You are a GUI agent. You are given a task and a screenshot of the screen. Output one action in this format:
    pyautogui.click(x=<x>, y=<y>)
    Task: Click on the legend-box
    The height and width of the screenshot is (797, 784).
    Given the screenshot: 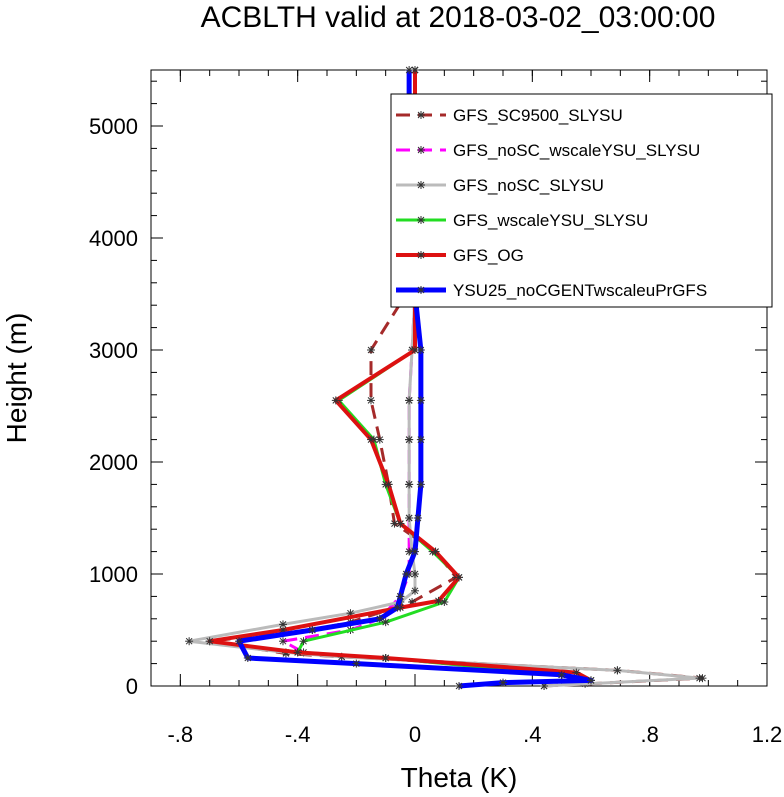 What is the action you would take?
    pyautogui.click(x=581, y=200)
    